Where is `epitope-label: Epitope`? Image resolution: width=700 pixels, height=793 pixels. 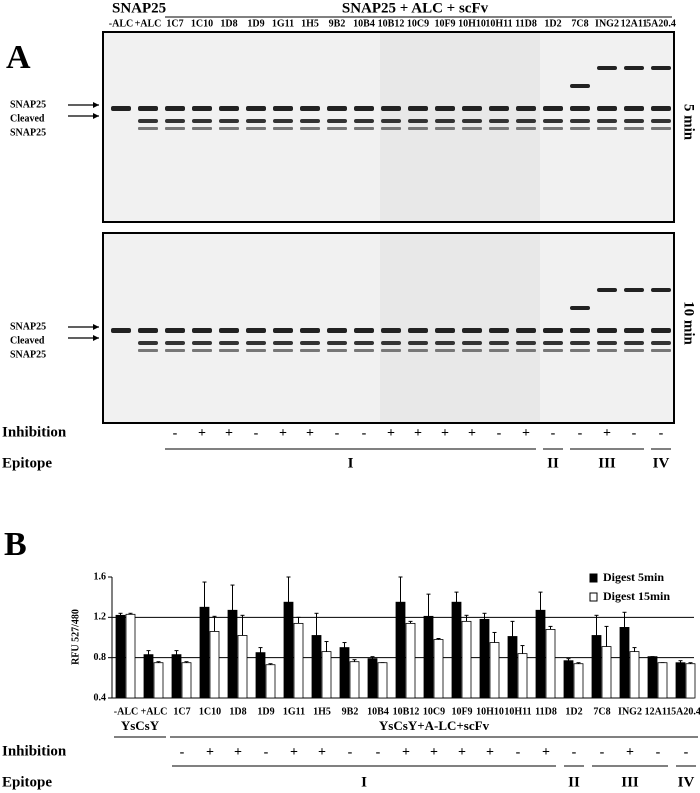
epitope-label: Epitope is located at coordinates (27, 782).